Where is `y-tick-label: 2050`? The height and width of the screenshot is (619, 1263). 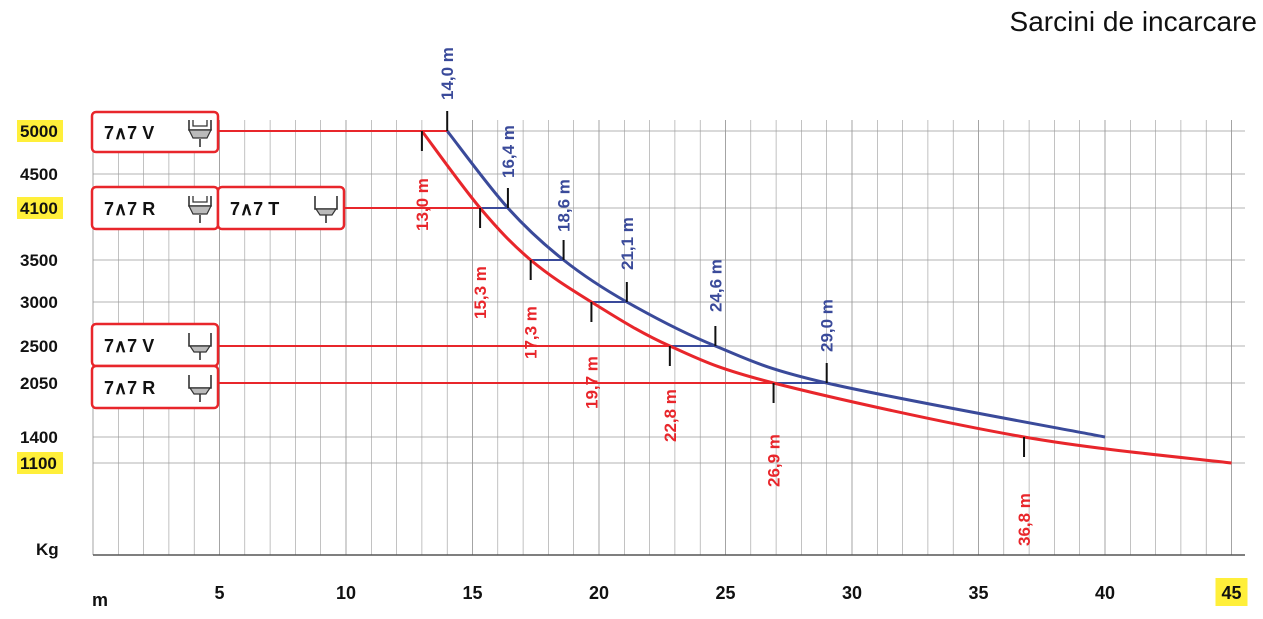 y-tick-label: 2050 is located at coordinates (39, 383).